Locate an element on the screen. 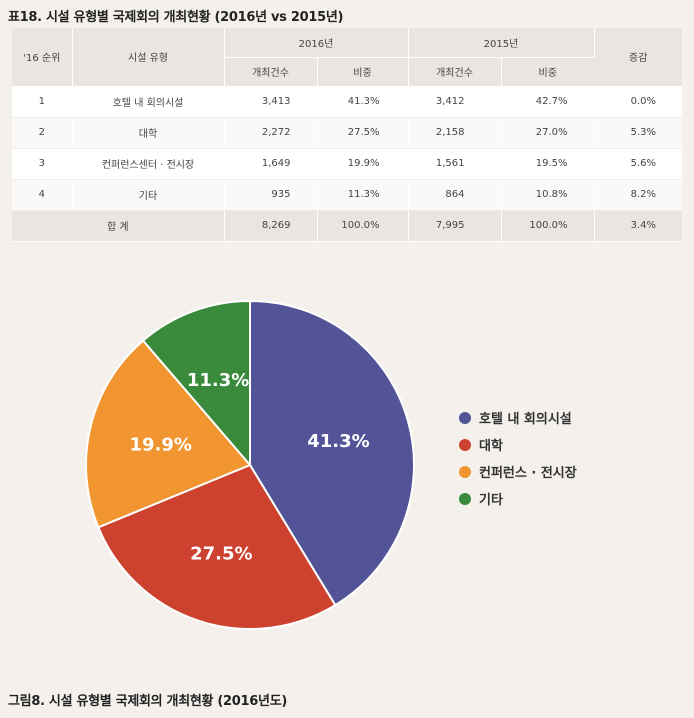 Image resolution: width=694 pixels, height=718 pixels. slice-university is located at coordinates (216, 546).